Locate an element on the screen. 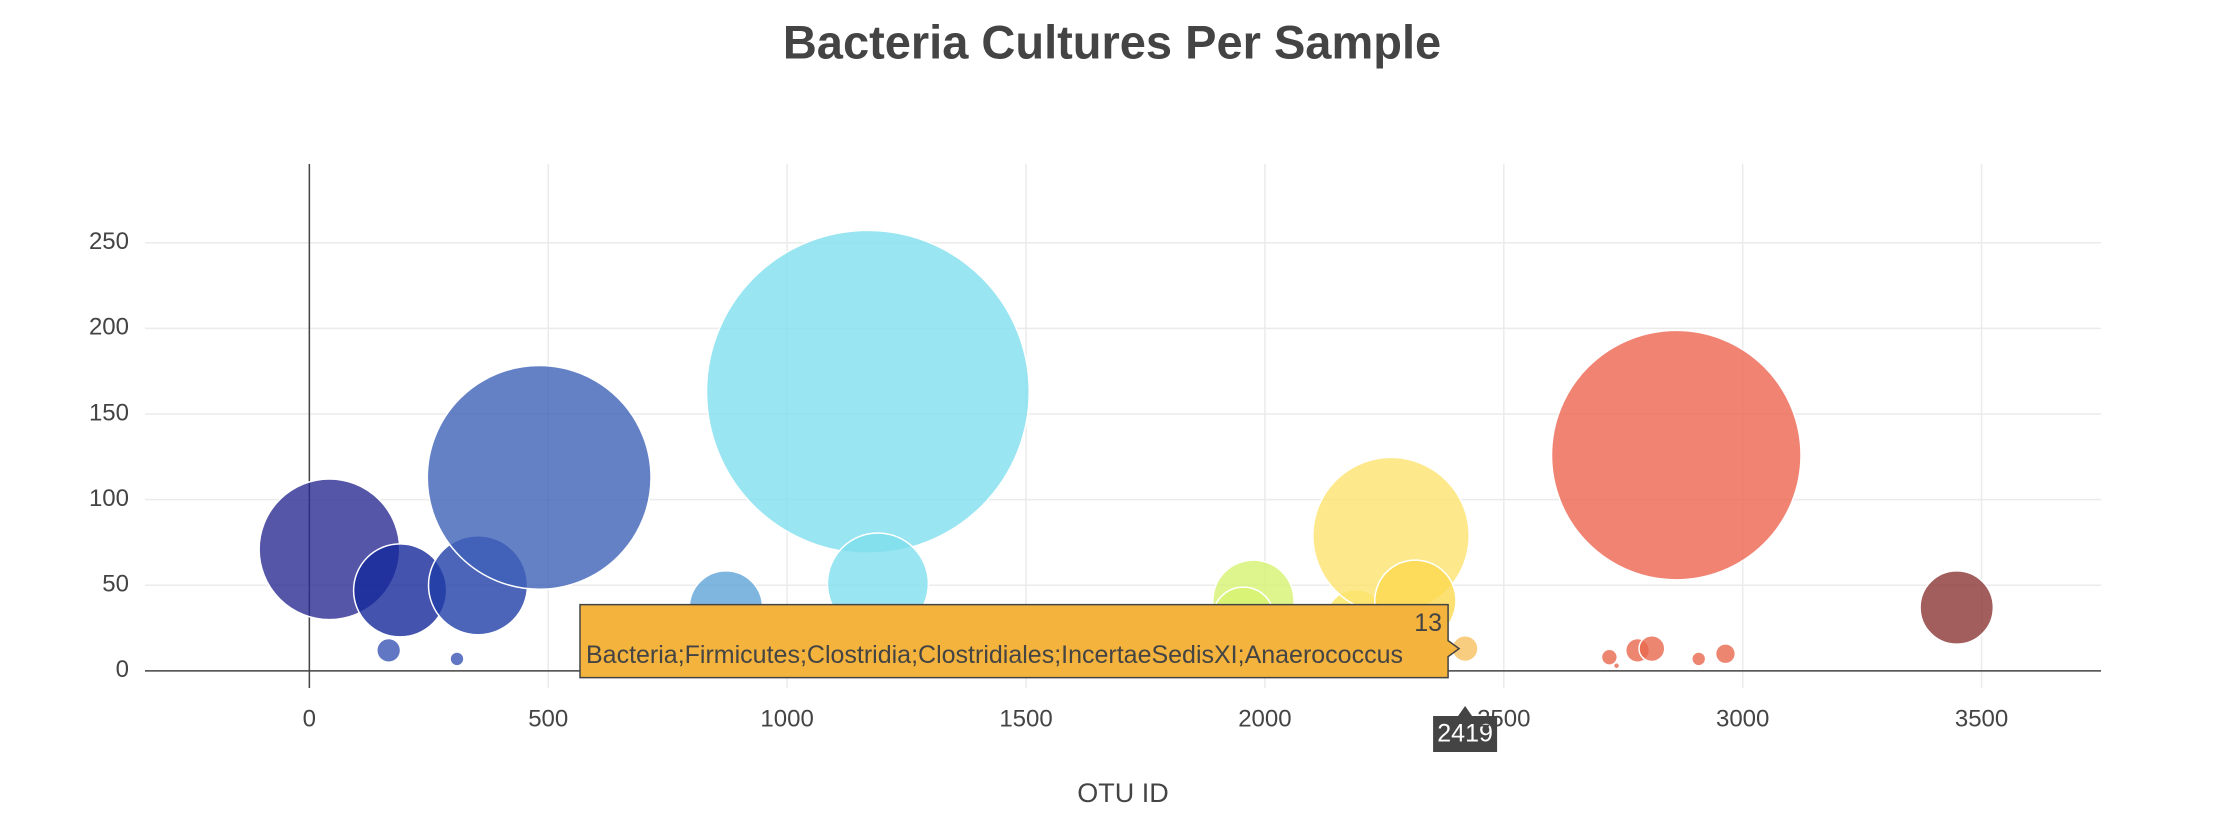  x-tick-label: 1500 is located at coordinates (1025, 718).